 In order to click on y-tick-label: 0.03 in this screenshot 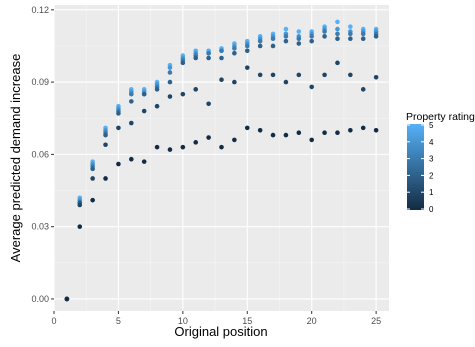, I will do `click(40, 227)`.